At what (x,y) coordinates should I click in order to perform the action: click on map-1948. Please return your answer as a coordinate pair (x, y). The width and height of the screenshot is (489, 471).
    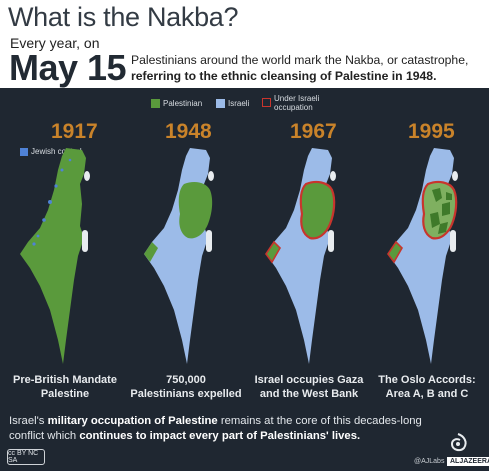
    Looking at the image, I should click on (179, 256).